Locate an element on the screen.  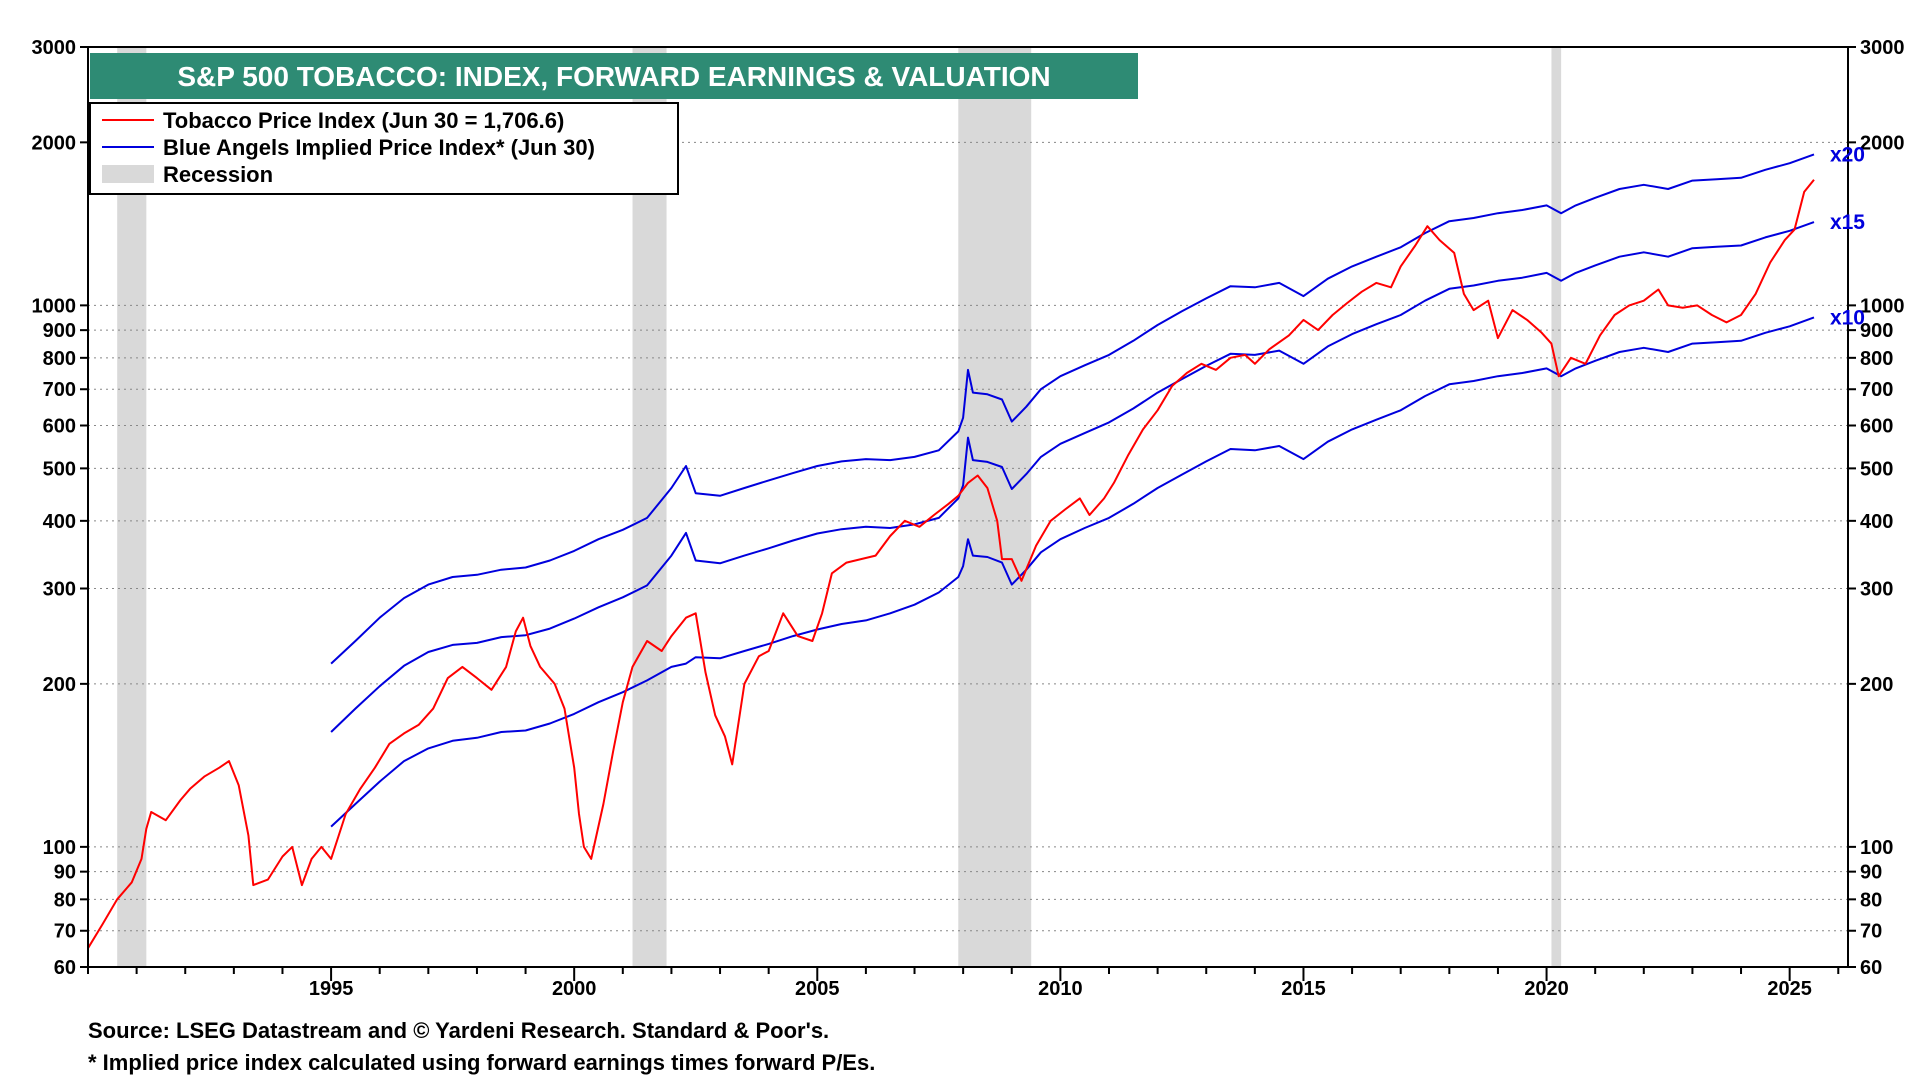
x-tick-label: 2010 is located at coordinates (1060, 989).